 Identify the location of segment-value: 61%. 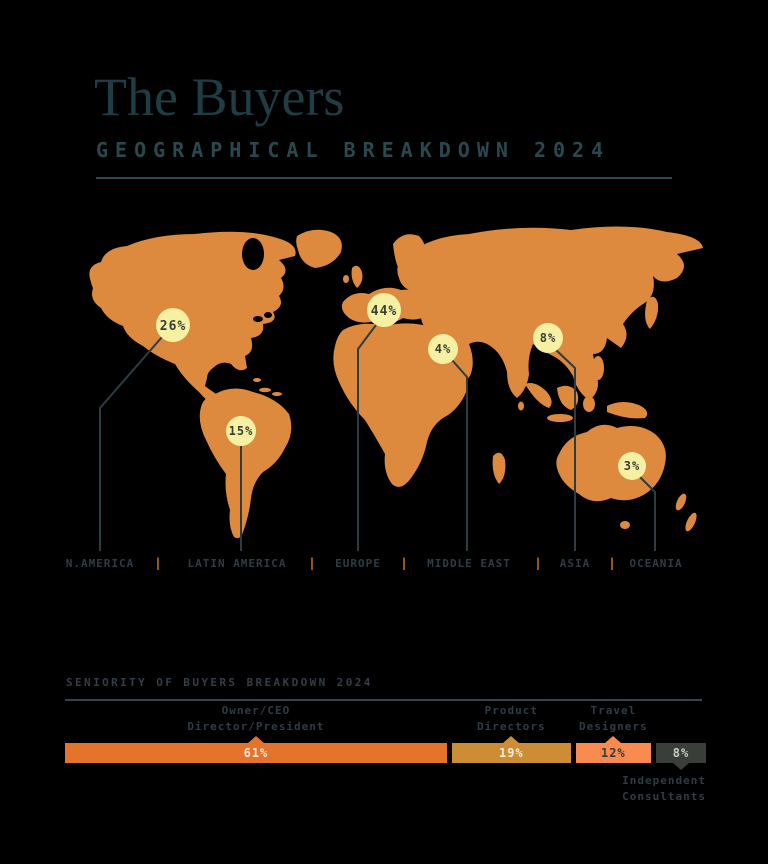
(256, 753).